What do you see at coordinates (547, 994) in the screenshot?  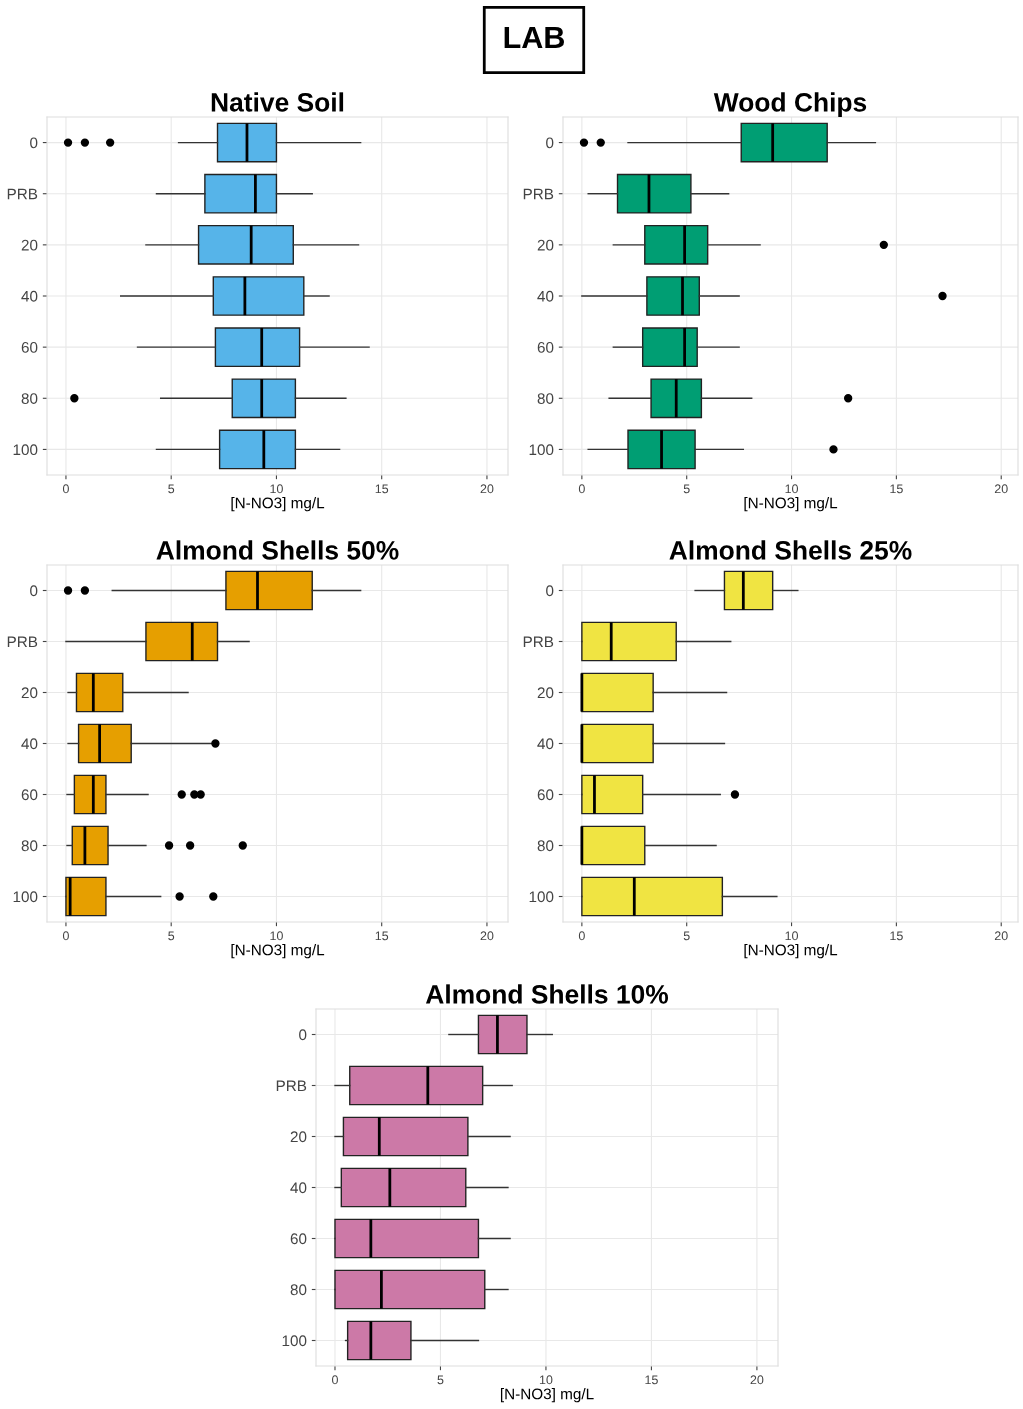 I see `chart-title: Almond Shells 10%` at bounding box center [547, 994].